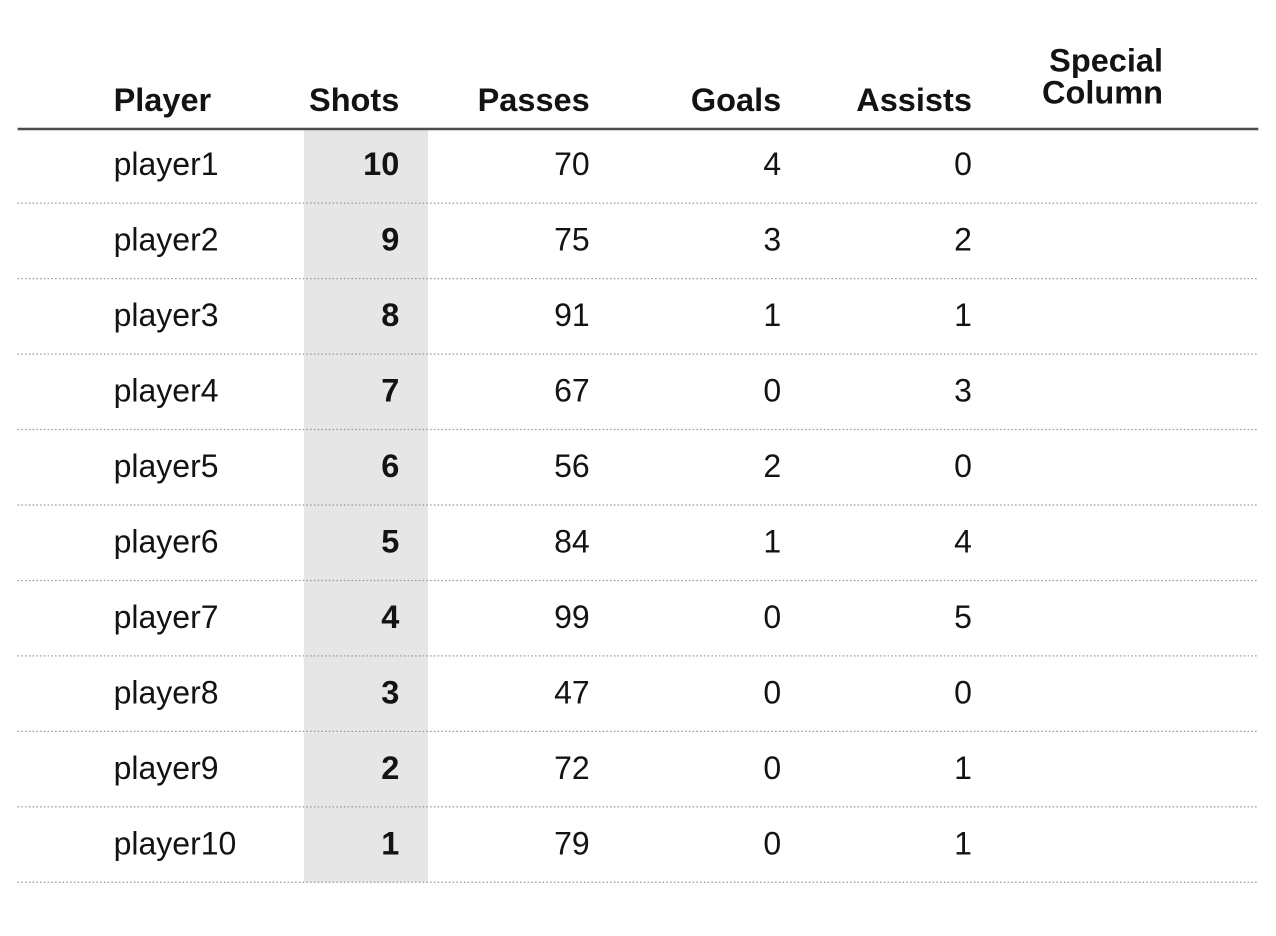 This screenshot has width=1276, height=936. I want to click on svg-text: Player, so click(163, 100).